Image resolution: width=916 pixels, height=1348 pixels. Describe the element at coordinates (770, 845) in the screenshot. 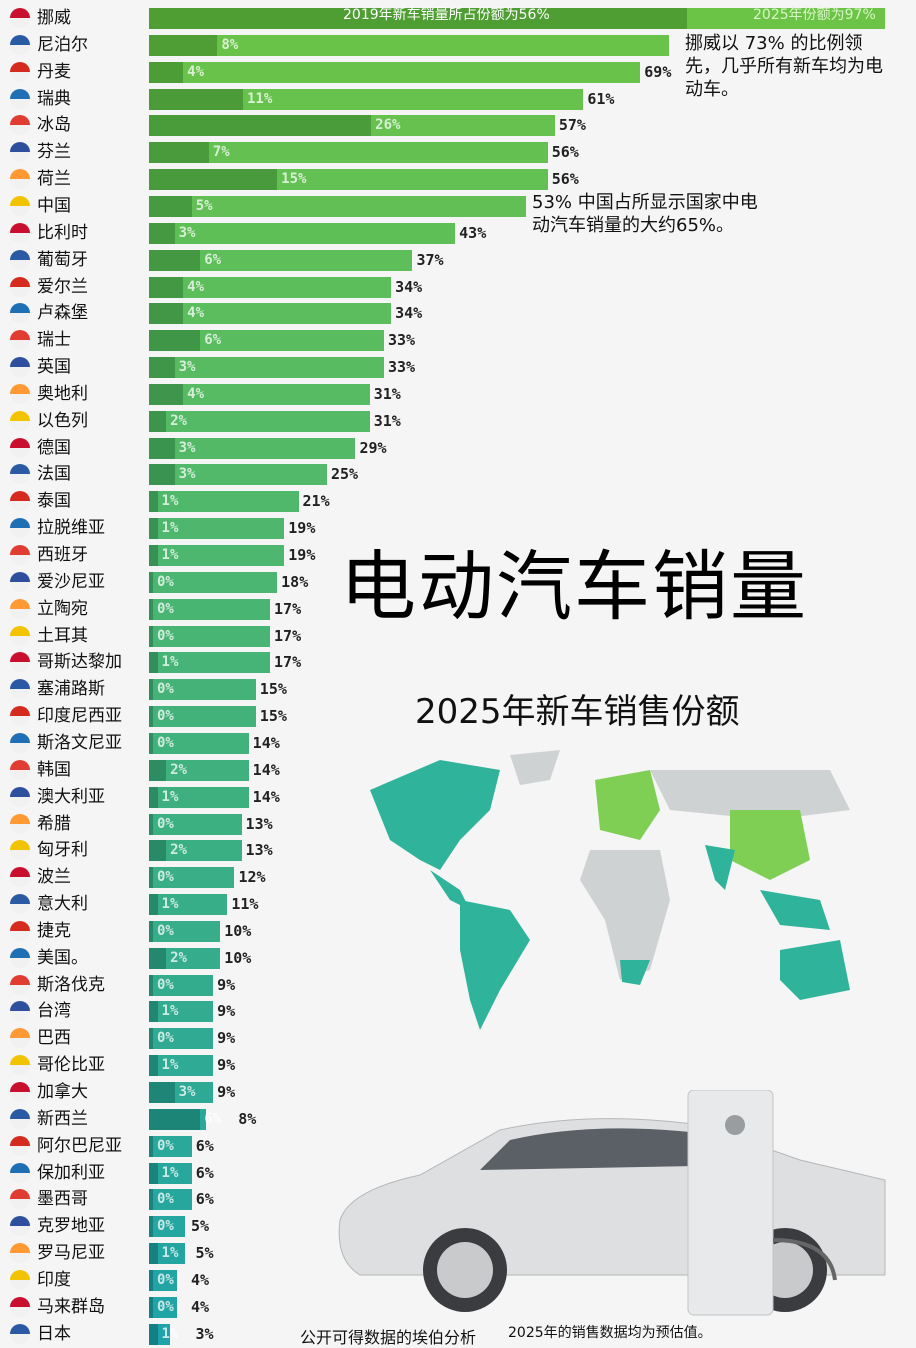

I see `map-china` at that location.